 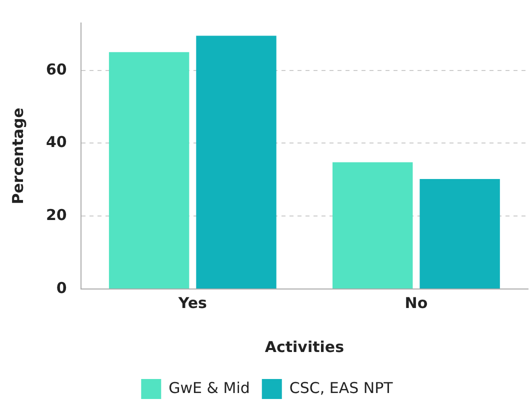 What do you see at coordinates (56, 69) in the screenshot?
I see `y-tick-label: 60` at bounding box center [56, 69].